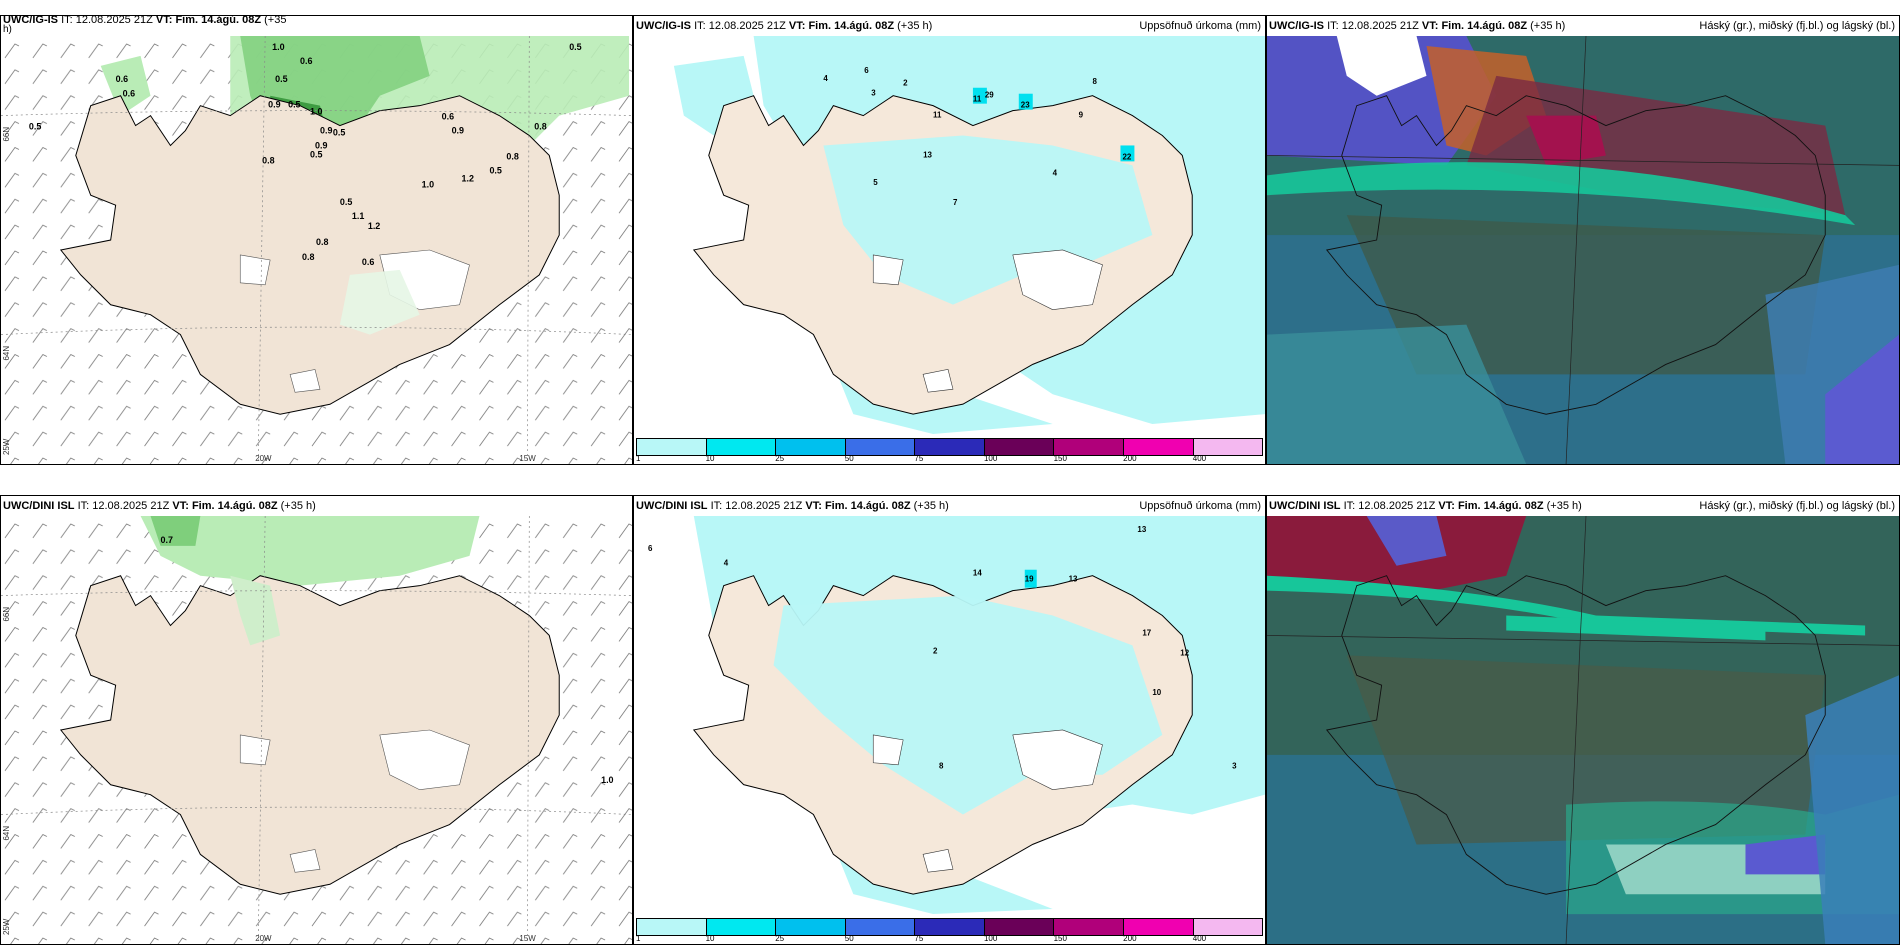  What do you see at coordinates (1146, 632) in the screenshot?
I see `value-label: 17` at bounding box center [1146, 632].